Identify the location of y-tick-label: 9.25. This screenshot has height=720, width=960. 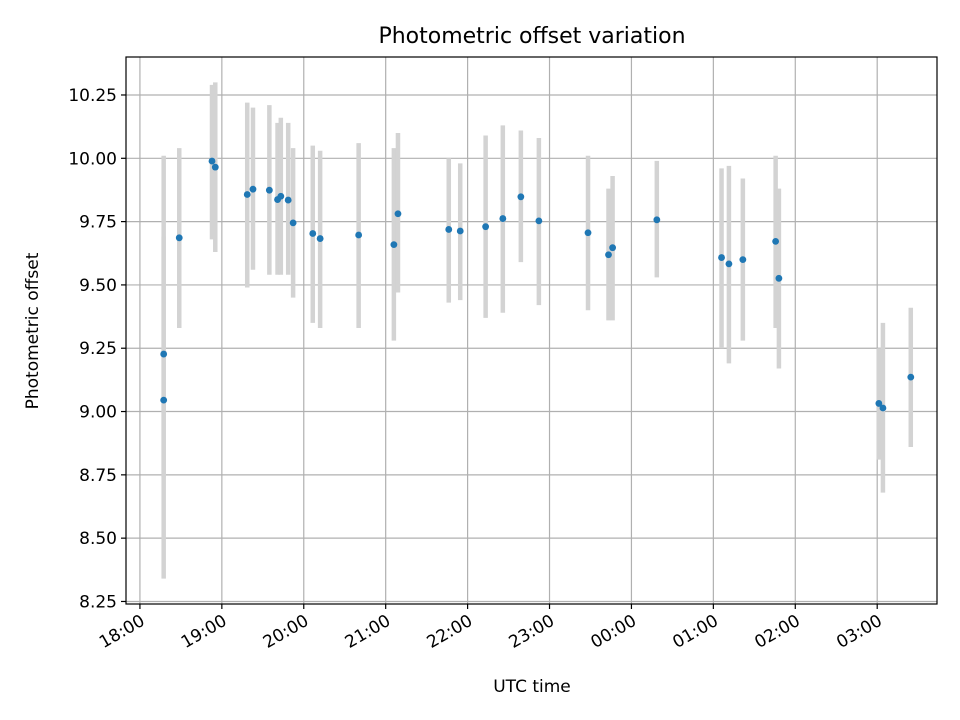
(98, 349).